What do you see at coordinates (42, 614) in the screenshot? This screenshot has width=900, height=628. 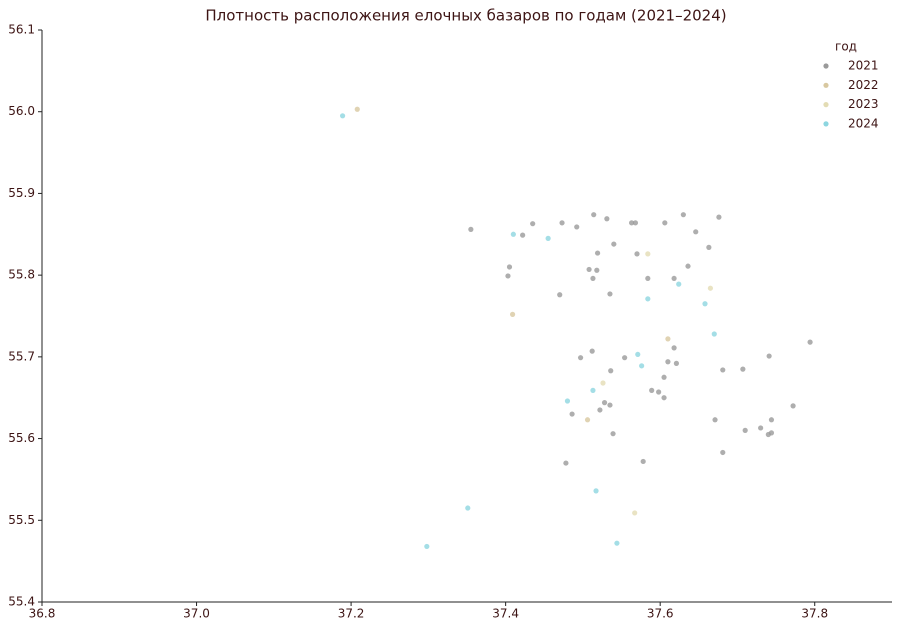 I see `x-tick-label: 36.8` at bounding box center [42, 614].